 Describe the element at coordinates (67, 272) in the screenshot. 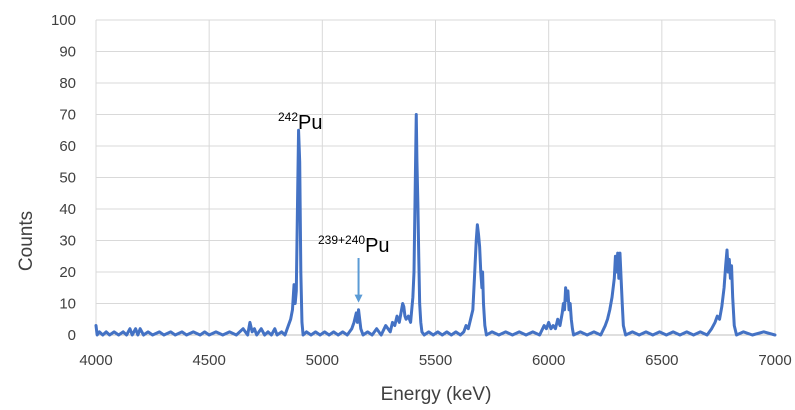

I see `y-tick-label: 20` at that location.